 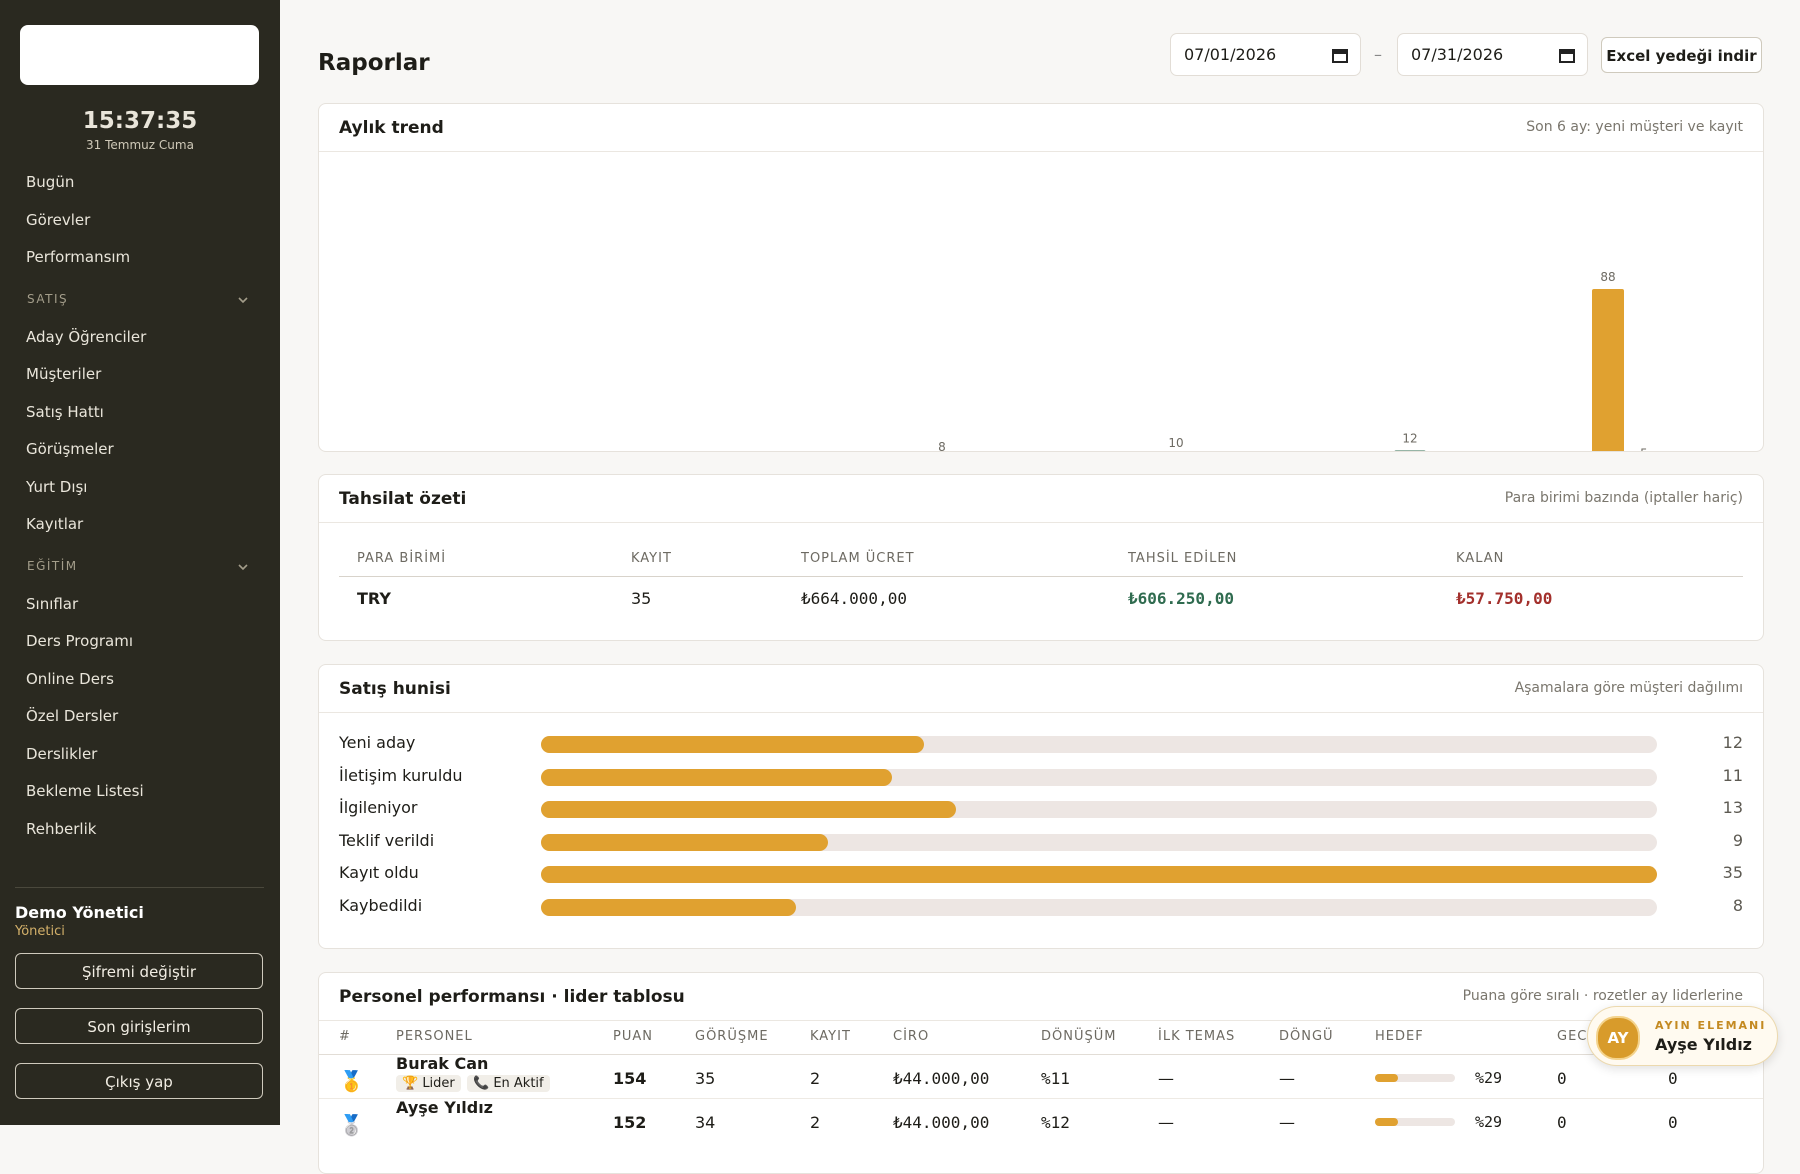 What do you see at coordinates (1175, 443) in the screenshot?
I see `value-label: 10` at bounding box center [1175, 443].